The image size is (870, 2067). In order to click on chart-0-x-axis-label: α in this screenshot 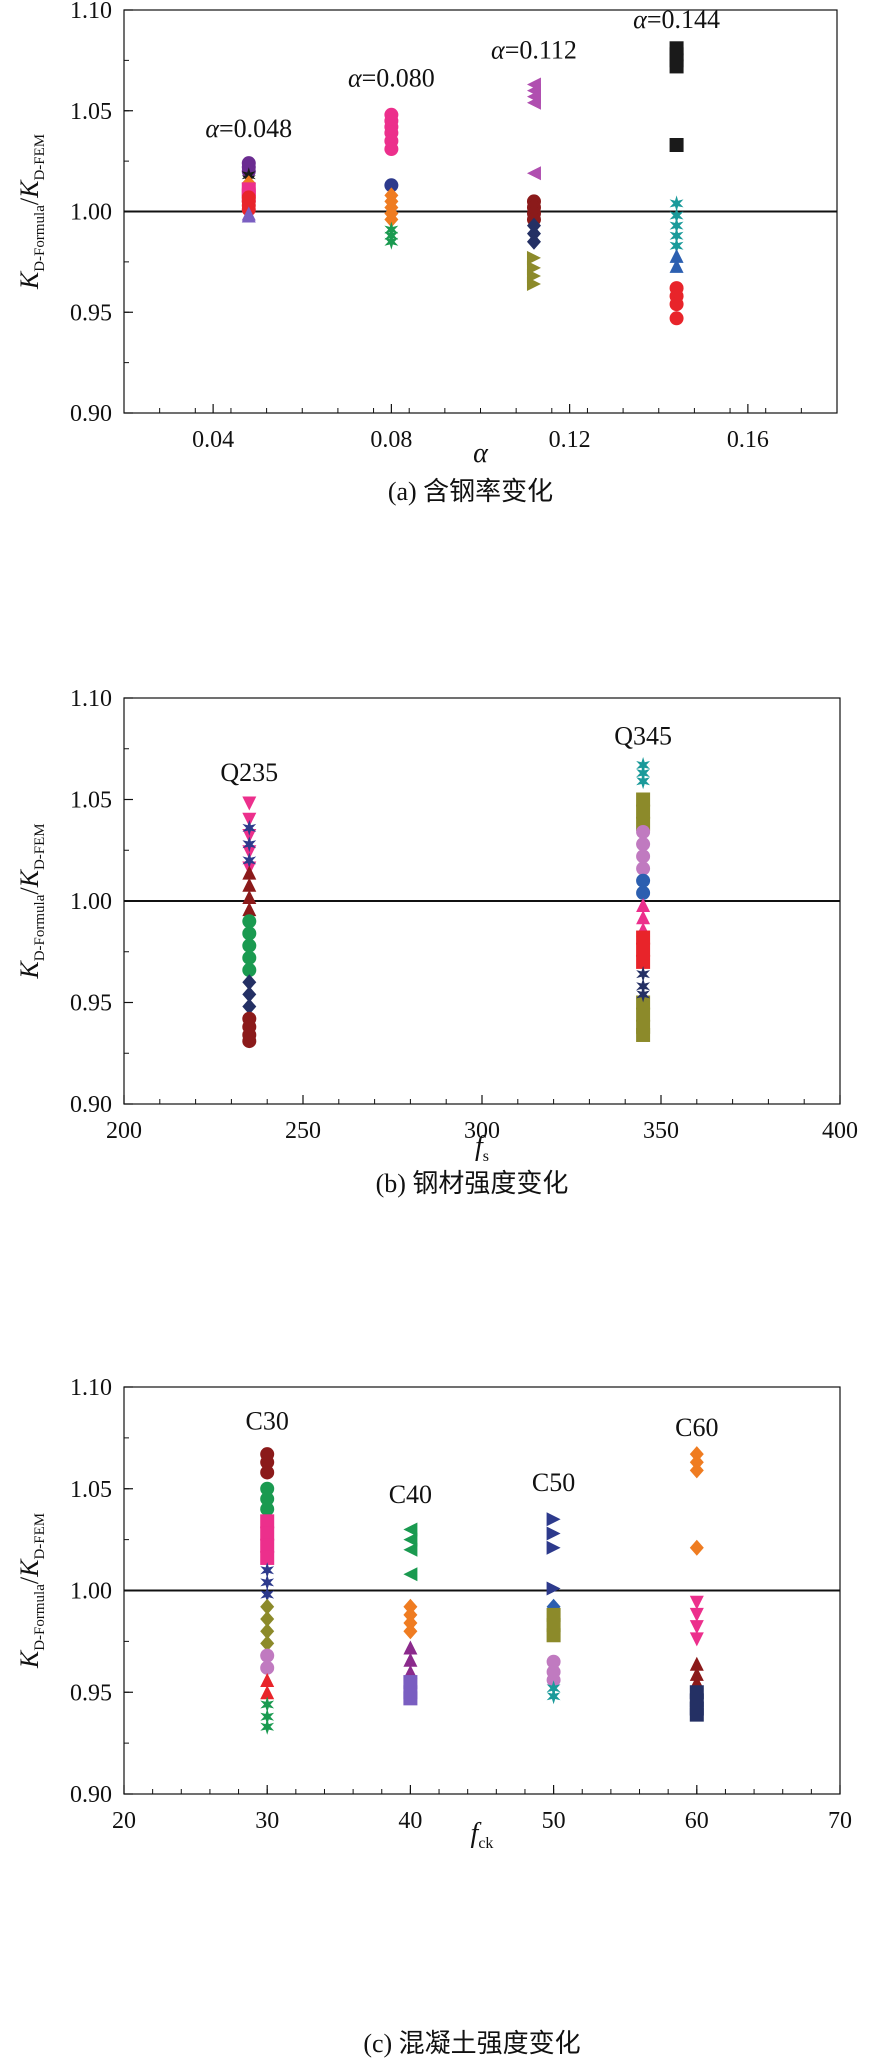, I will do `click(481, 453)`.